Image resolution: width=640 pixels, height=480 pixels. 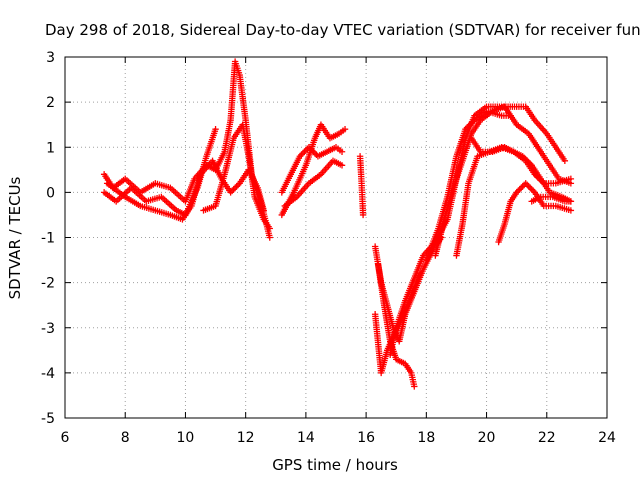 I want to click on y-axis-tick-labels: -5 -4 -3 -2 -1 0 1 2 3, so click(x=48, y=238).